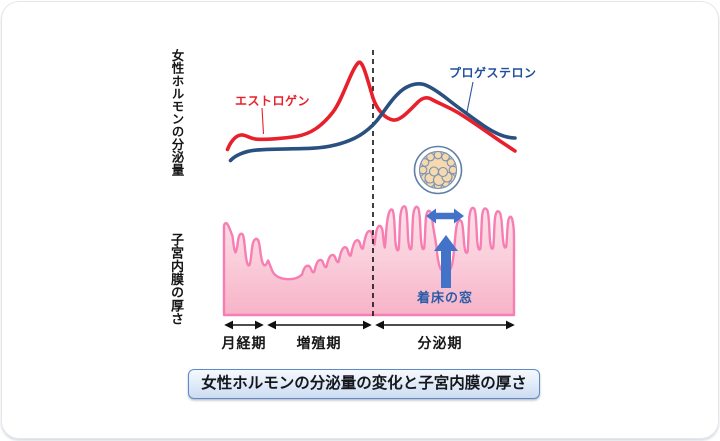  Describe the element at coordinates (273, 101) in the screenshot. I see `estrogen-curve-label: エストロゲン` at that location.